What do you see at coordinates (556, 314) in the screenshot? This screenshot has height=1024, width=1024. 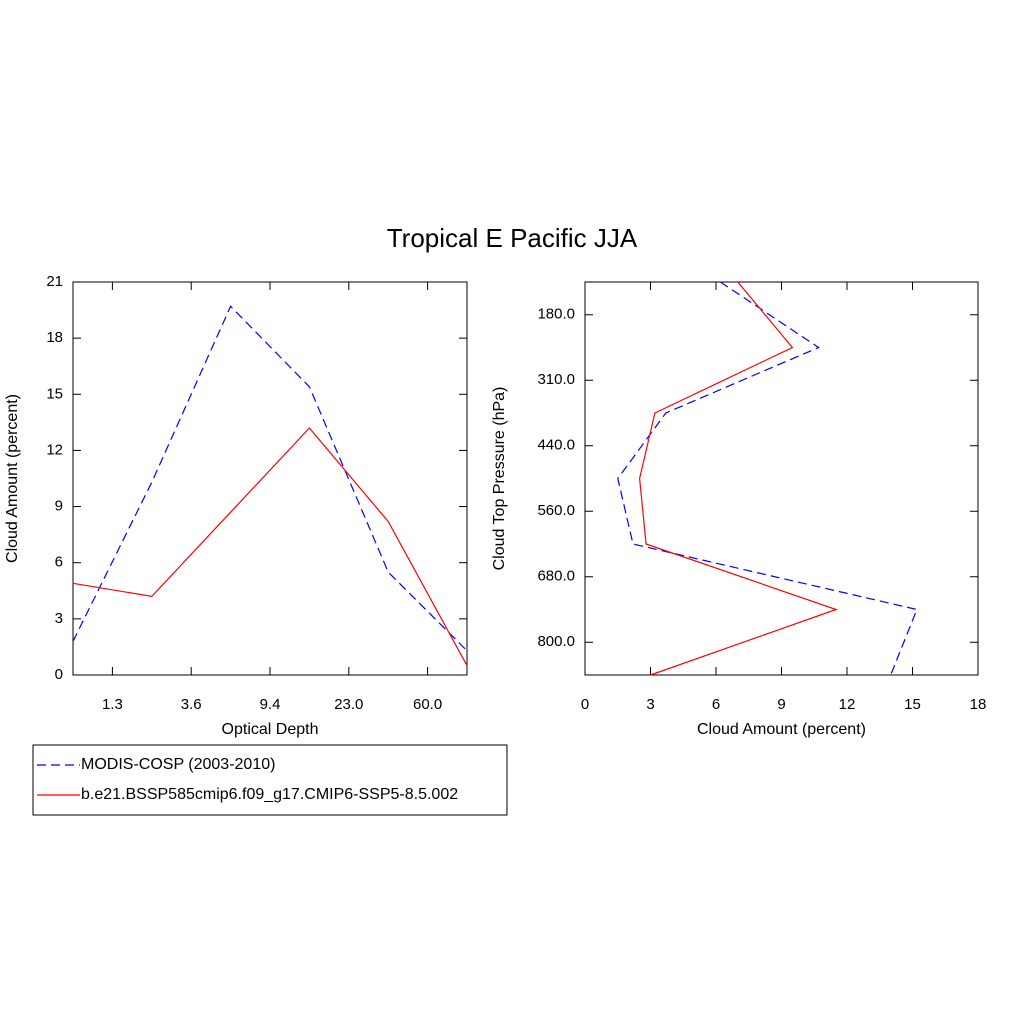 I see `y-tick-label: 180.0` at bounding box center [556, 314].